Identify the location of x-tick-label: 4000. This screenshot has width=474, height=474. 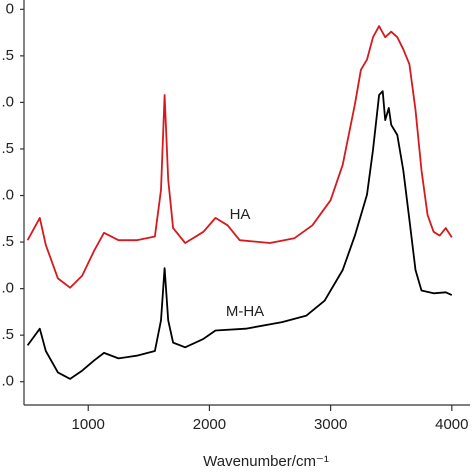
(451, 424).